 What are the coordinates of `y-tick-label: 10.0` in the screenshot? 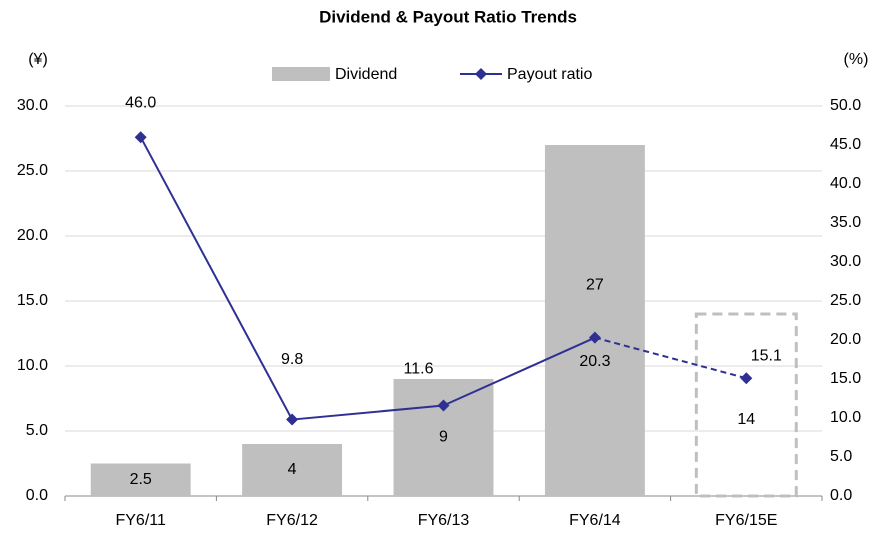 It's located at (32, 365).